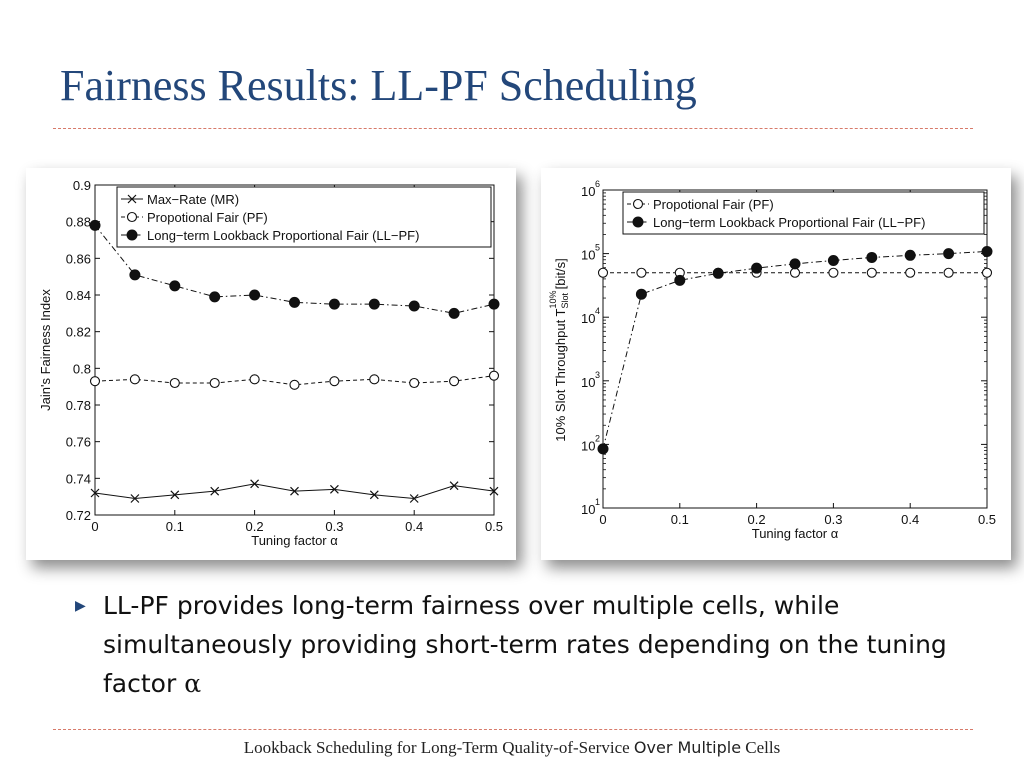  Describe the element at coordinates (193, 683) in the screenshot. I see `alpha-symbol: α` at that location.